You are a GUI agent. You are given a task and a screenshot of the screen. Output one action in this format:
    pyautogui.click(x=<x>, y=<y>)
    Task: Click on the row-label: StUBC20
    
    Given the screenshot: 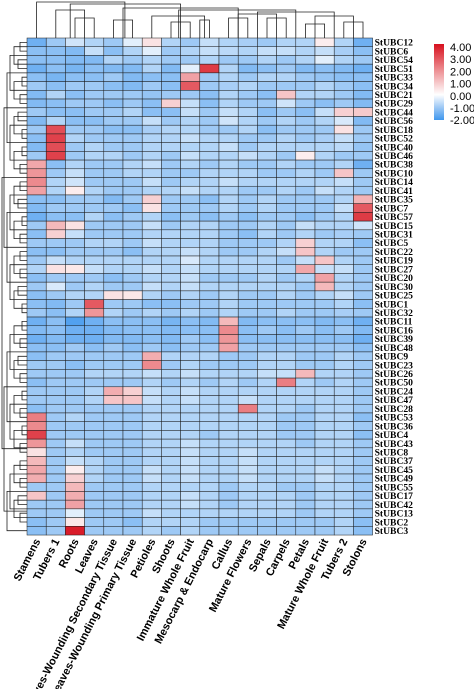 What is the action you would take?
    pyautogui.click(x=394, y=278)
    